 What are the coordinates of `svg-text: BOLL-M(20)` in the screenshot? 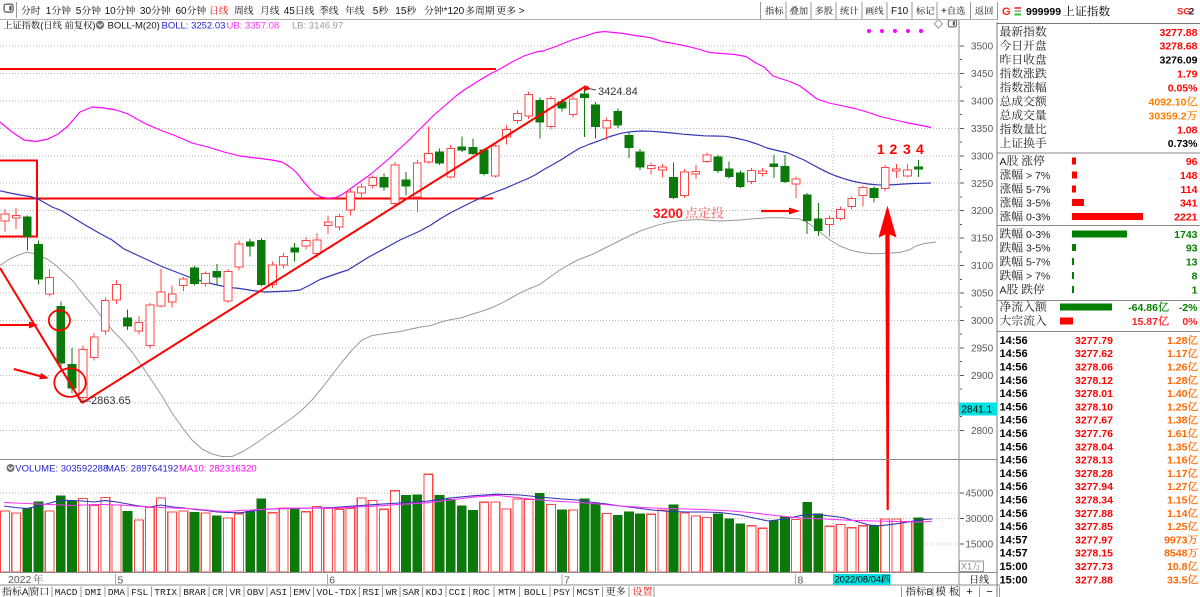 It's located at (134, 26).